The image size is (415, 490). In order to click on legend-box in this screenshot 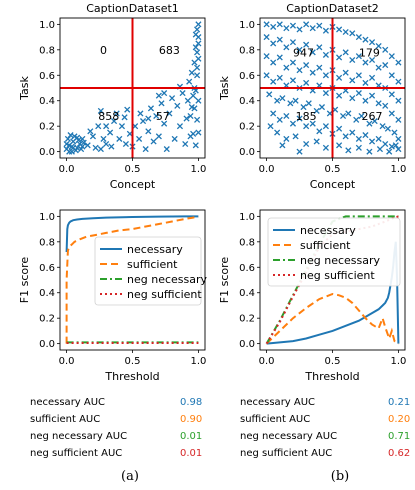, I will do `click(334, 252)`.